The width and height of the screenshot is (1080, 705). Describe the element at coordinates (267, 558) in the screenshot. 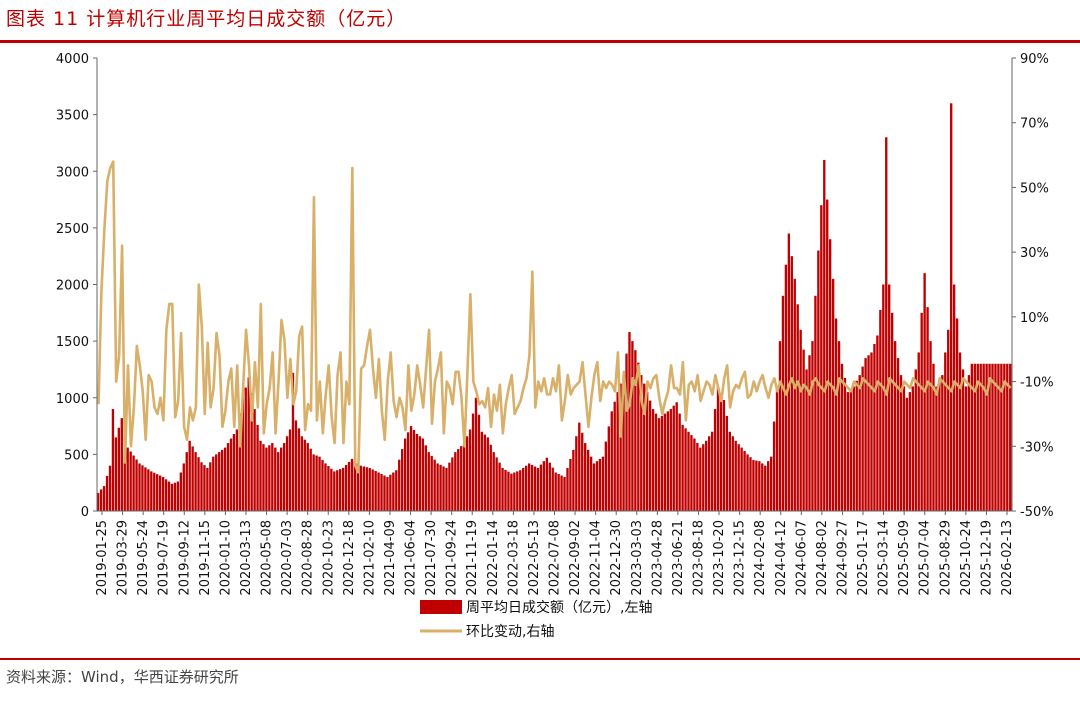

I see `x-tick-label: 2020-05-08` at that location.